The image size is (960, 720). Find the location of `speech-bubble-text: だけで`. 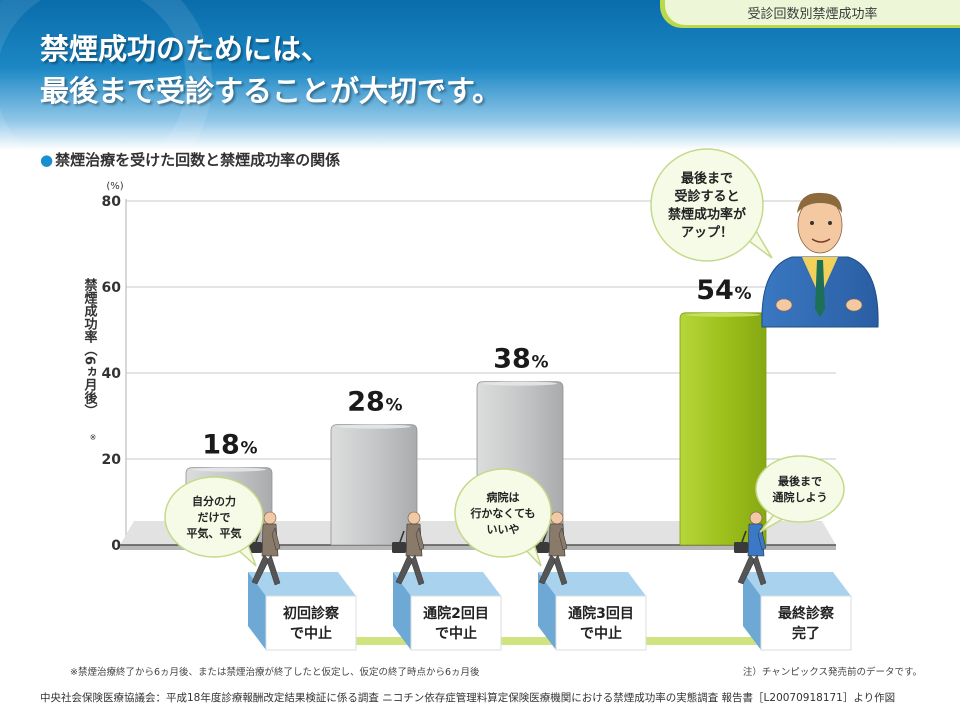

speech-bubble-text: だけで is located at coordinates (214, 517).